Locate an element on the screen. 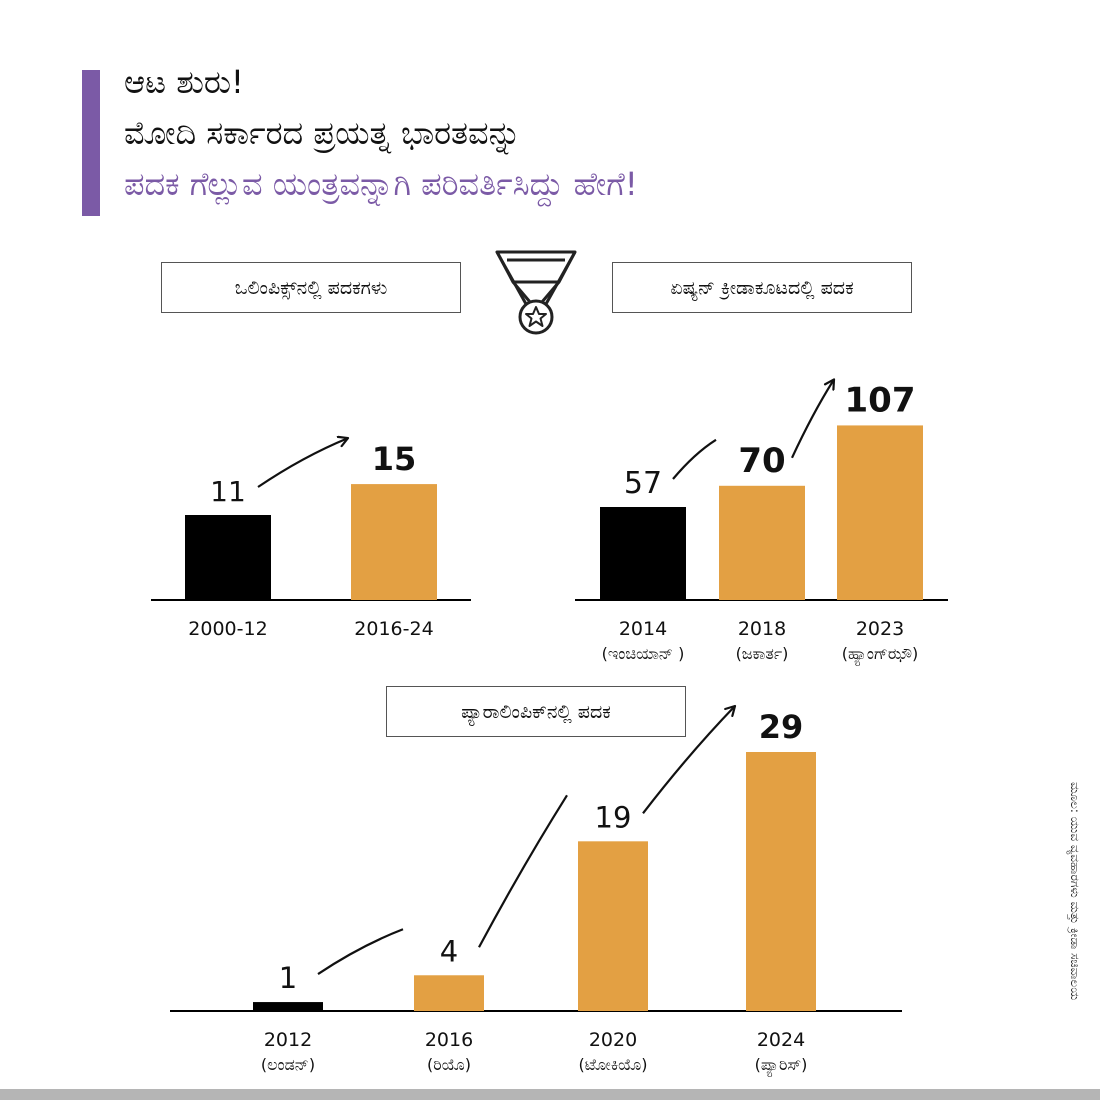 The width and height of the screenshot is (1100, 1100). asian-games-value-label-0: 57 is located at coordinates (643, 483).